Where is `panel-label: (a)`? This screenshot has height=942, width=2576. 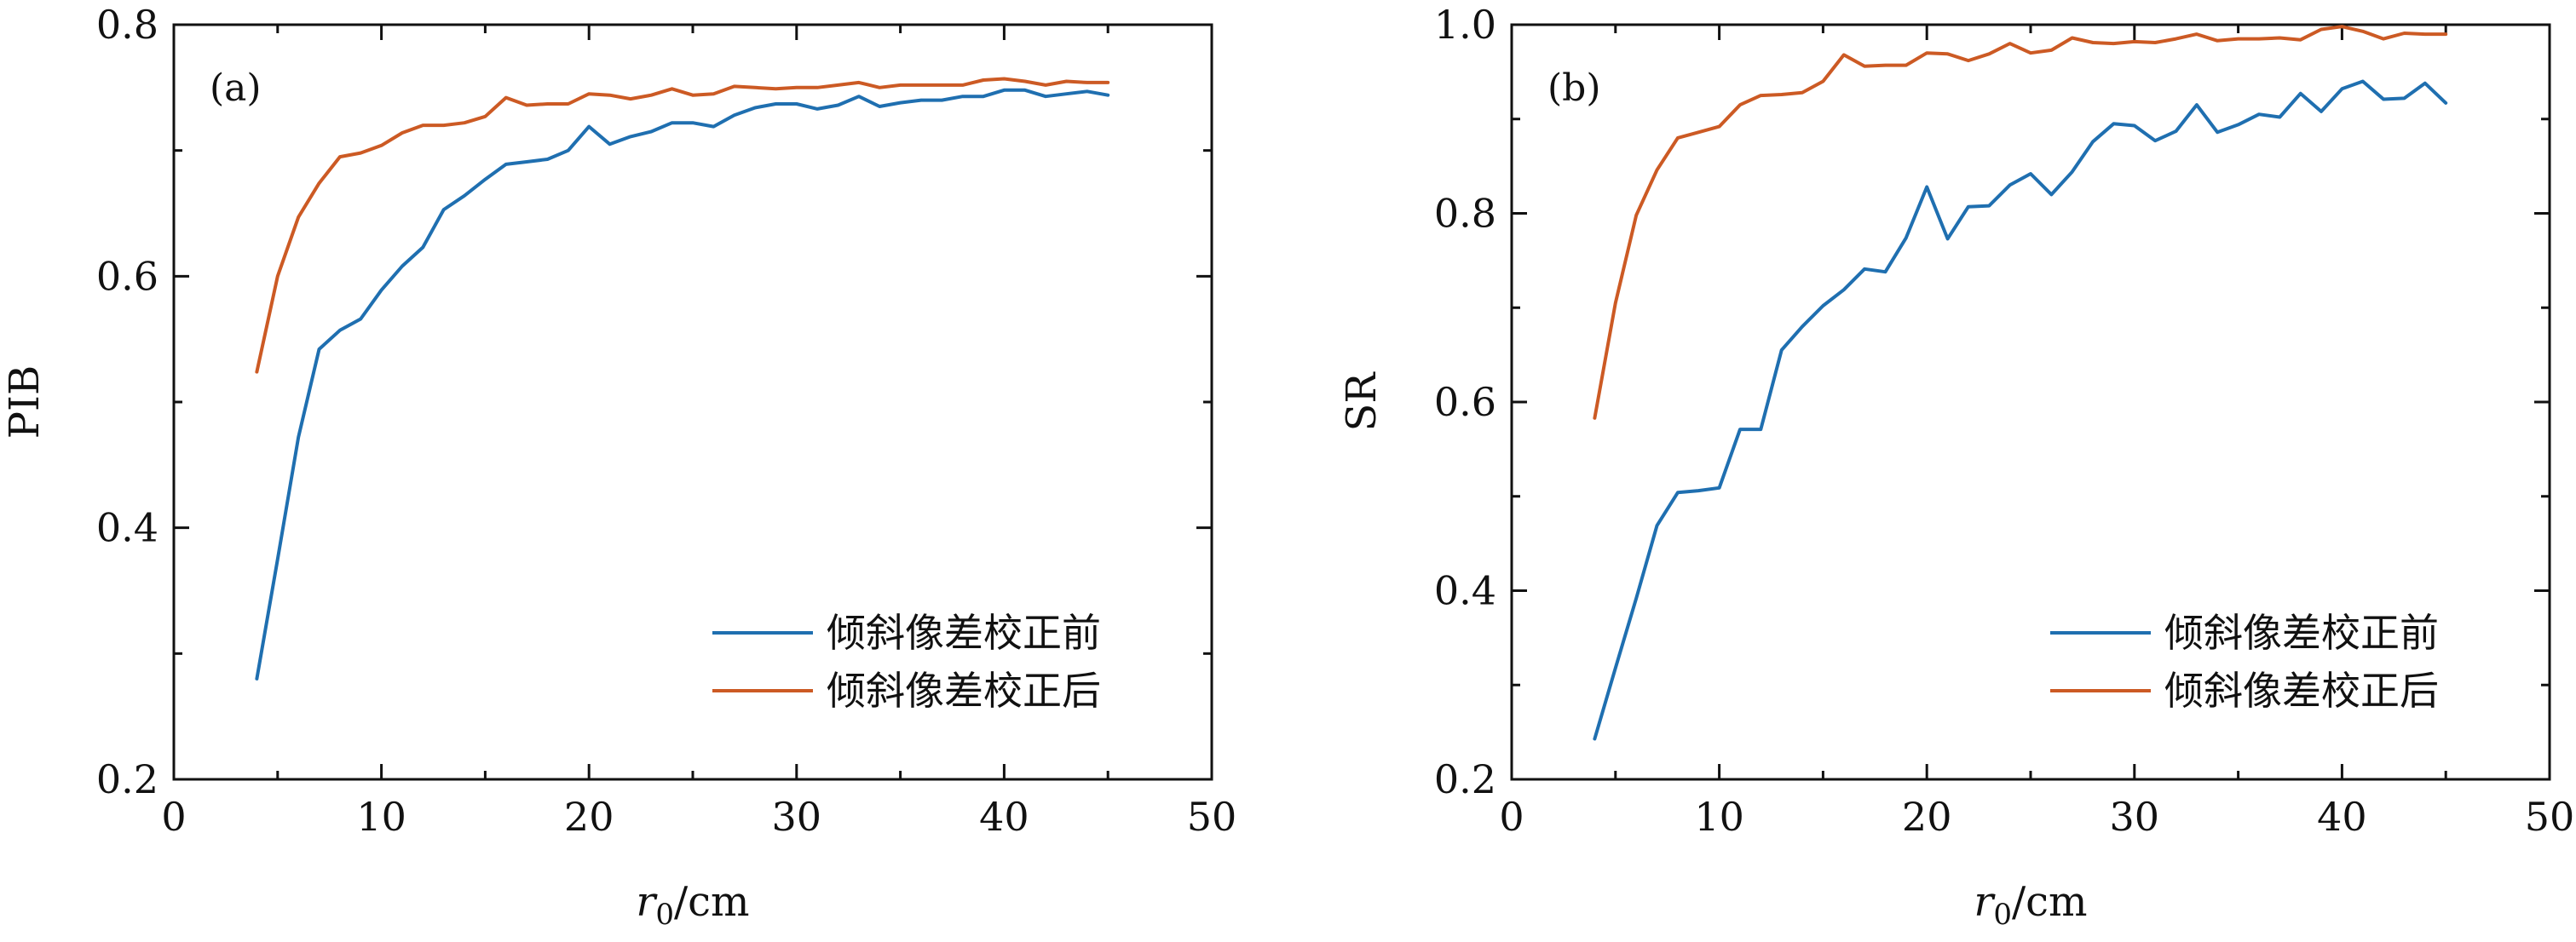
panel-label: (a) is located at coordinates (236, 88).